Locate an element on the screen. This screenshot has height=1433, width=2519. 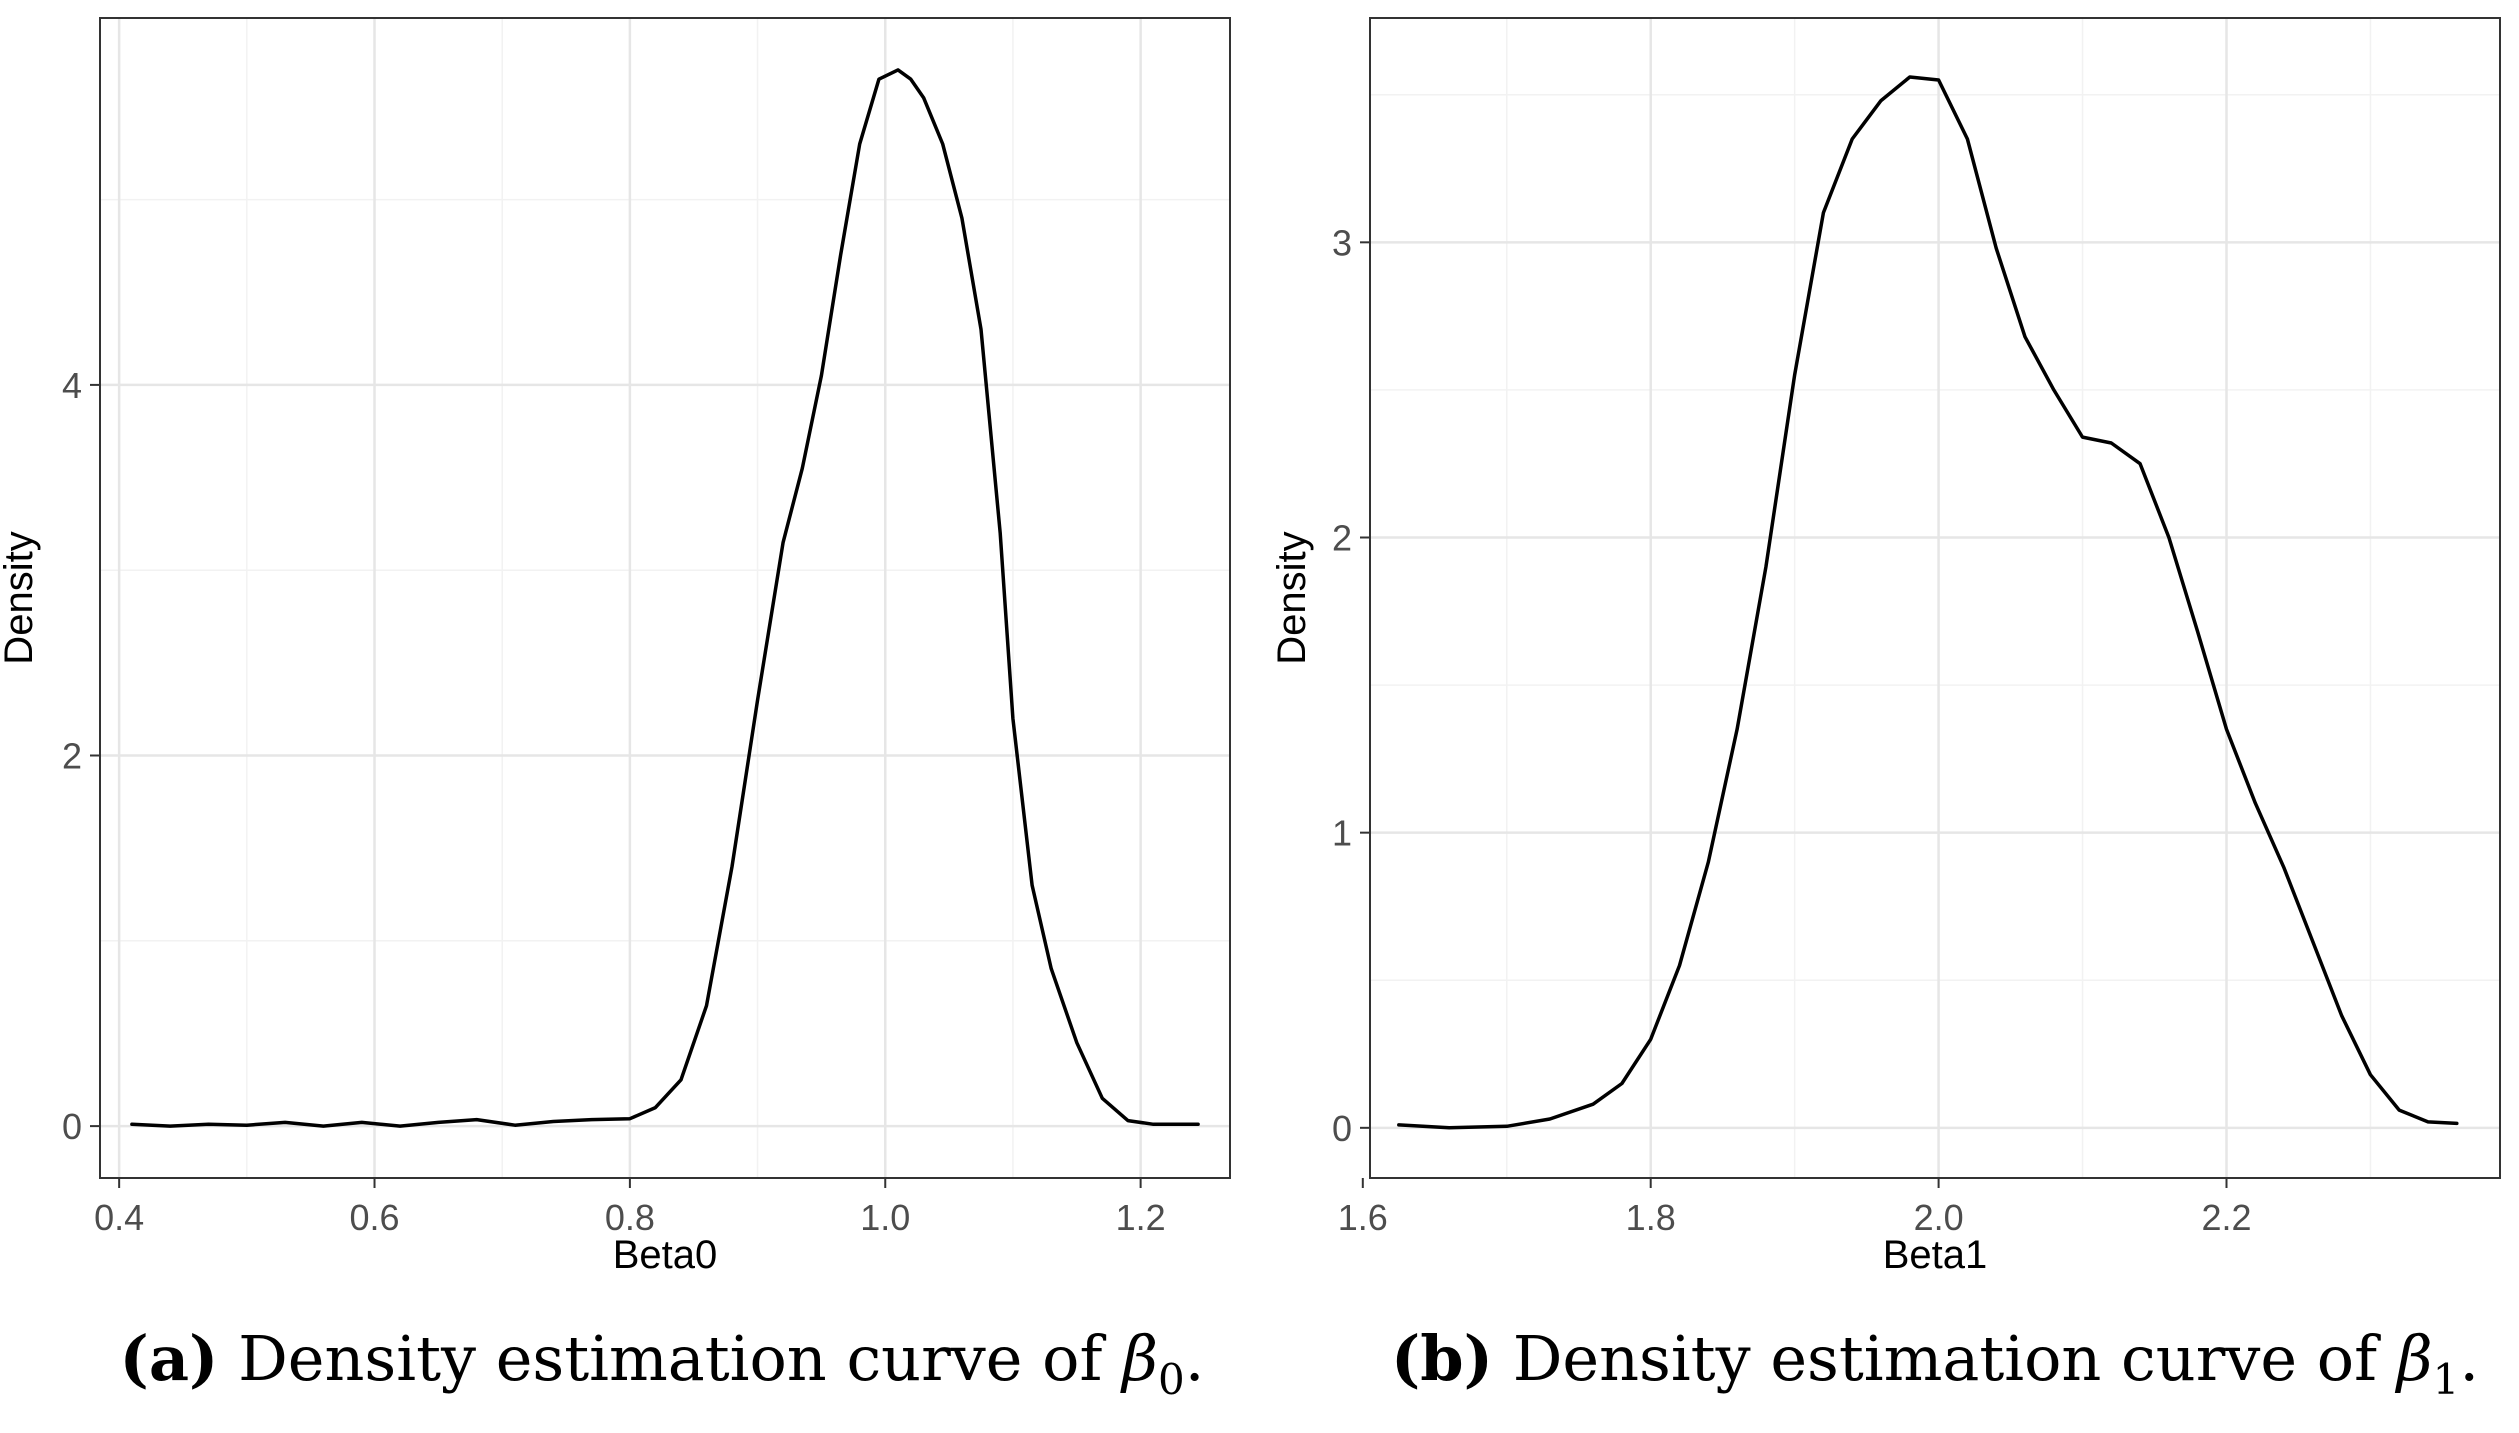
x-tick-label: 1.2 is located at coordinates (1141, 1217).